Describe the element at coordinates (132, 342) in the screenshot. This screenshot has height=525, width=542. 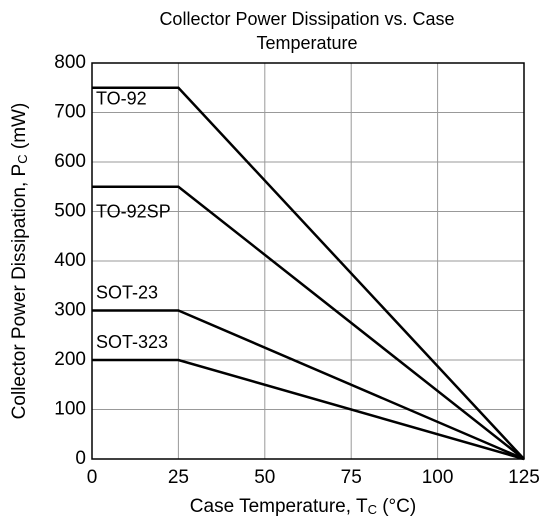
I see `series-label: SOT-323` at that location.